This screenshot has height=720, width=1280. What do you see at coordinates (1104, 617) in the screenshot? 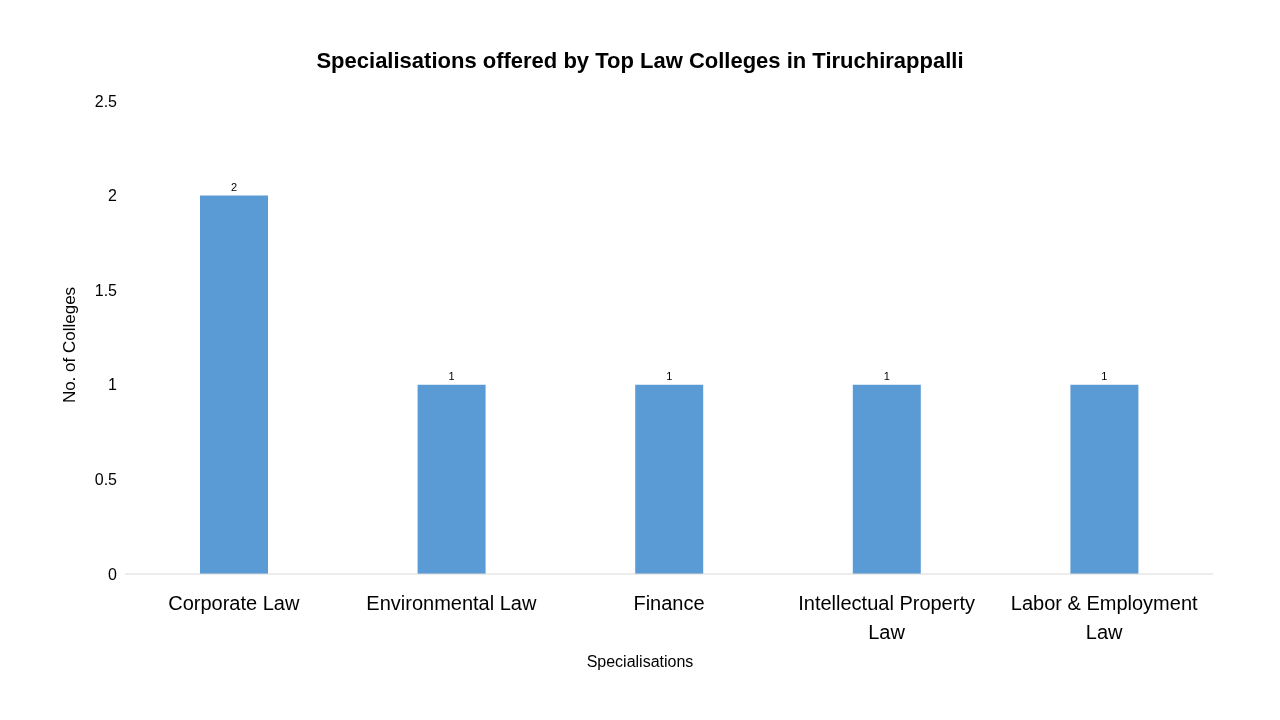
I see `x-tick-label: Labor & Employment Law` at bounding box center [1104, 617].